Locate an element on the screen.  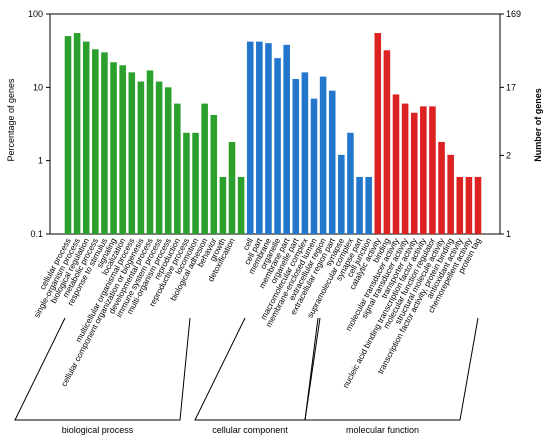
right-y-axis: 169 17 2 1 is located at coordinates (510, 124).